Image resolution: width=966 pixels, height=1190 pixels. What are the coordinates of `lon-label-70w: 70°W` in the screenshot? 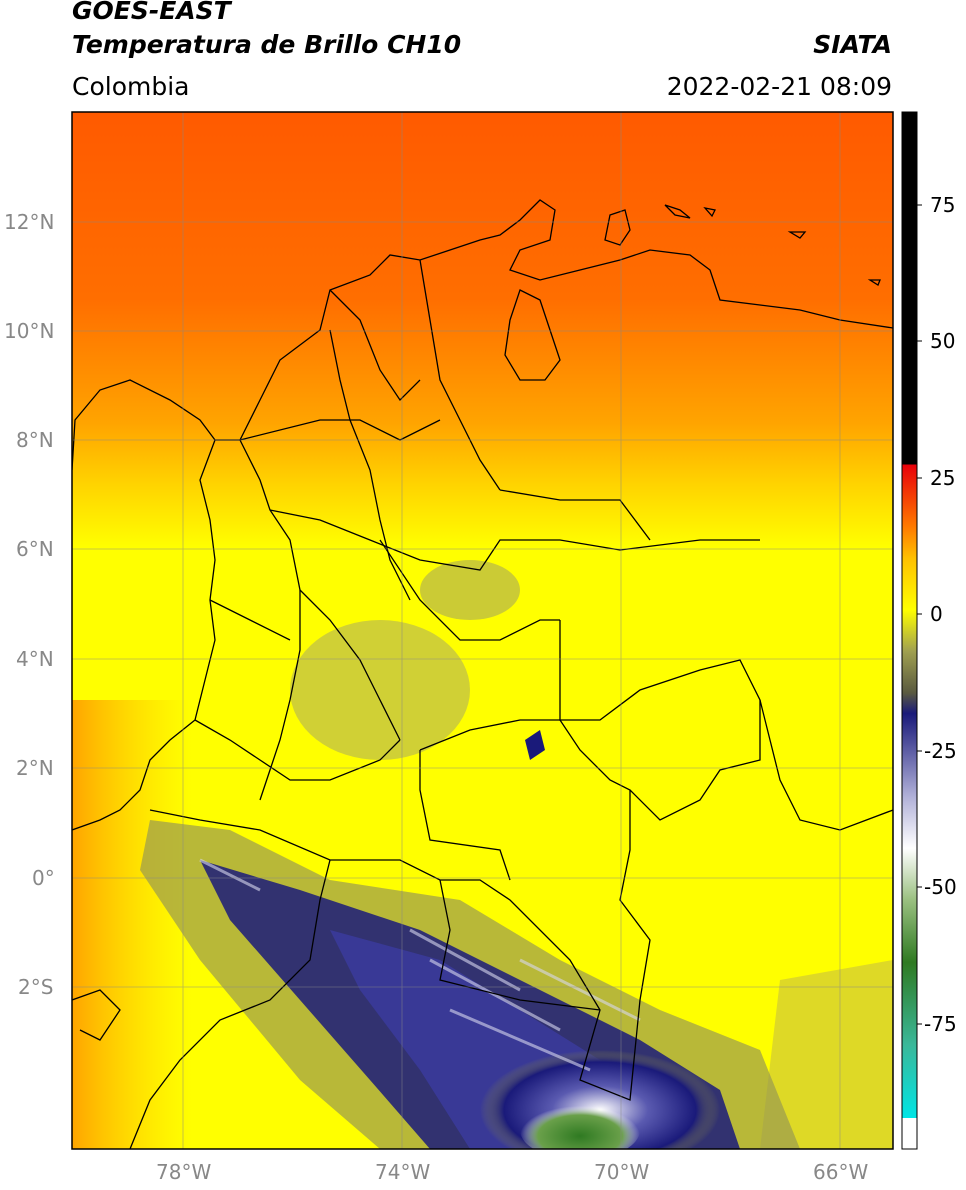 It's located at (622, 1172).